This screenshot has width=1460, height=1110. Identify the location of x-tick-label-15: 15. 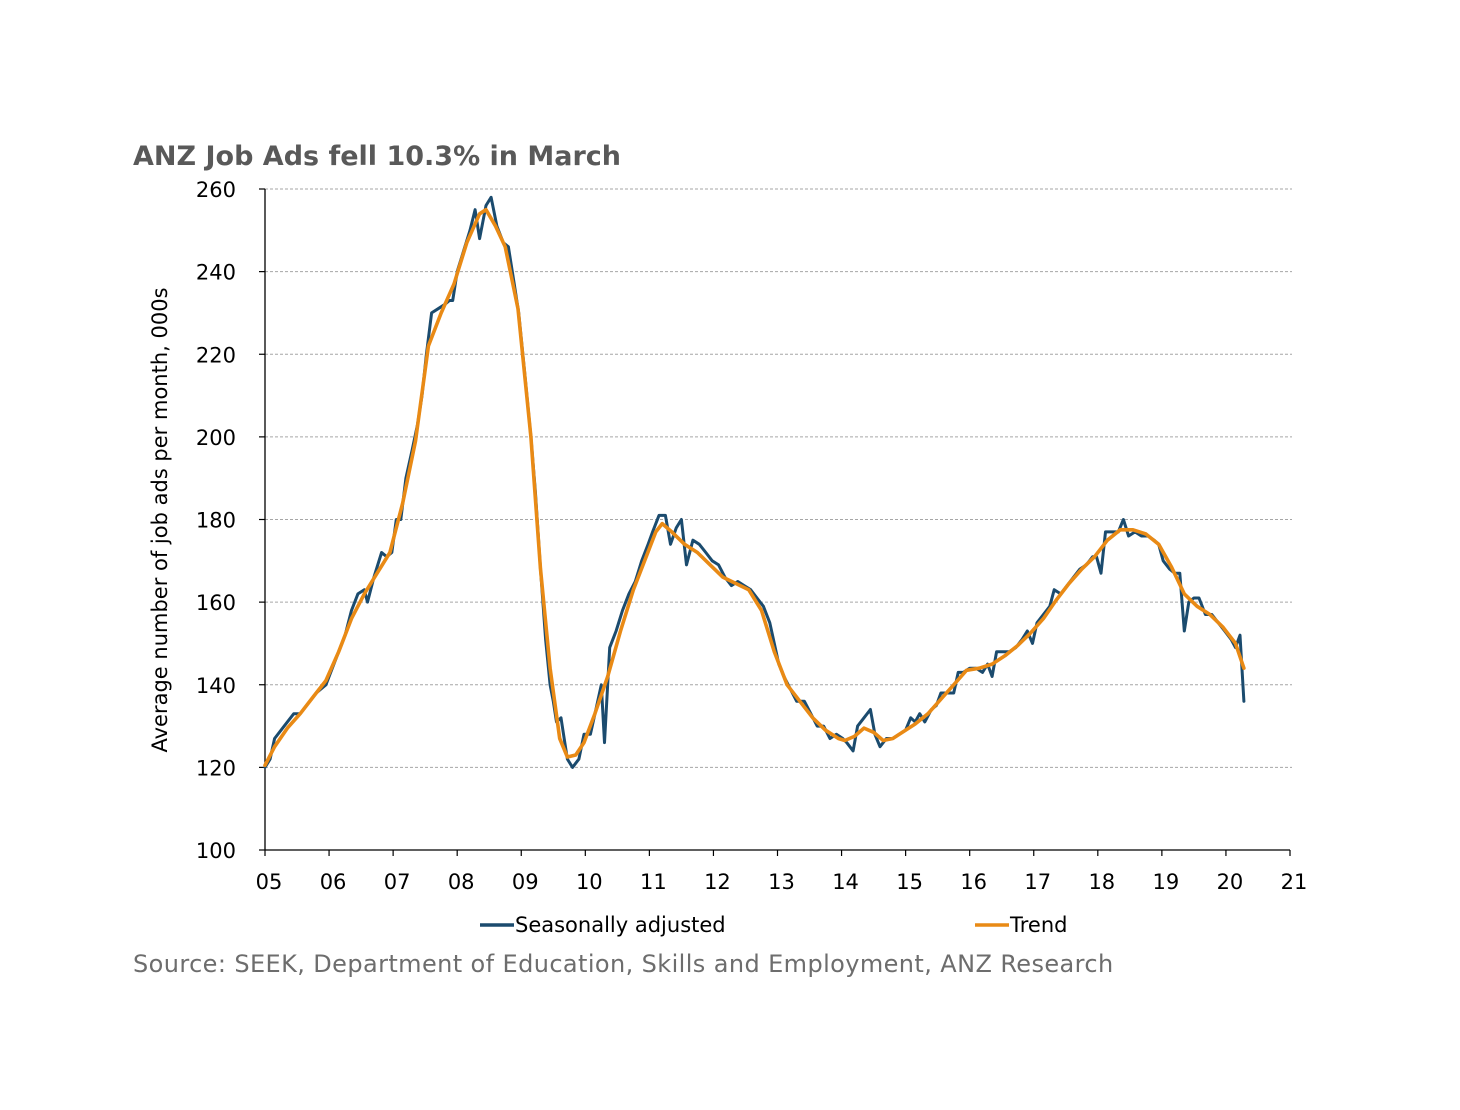
(909, 882).